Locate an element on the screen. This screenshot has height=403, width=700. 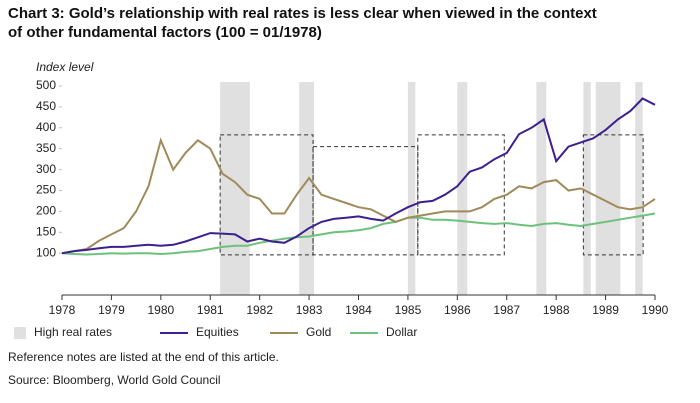
x-tick-label: 1978 is located at coordinates (62, 310).